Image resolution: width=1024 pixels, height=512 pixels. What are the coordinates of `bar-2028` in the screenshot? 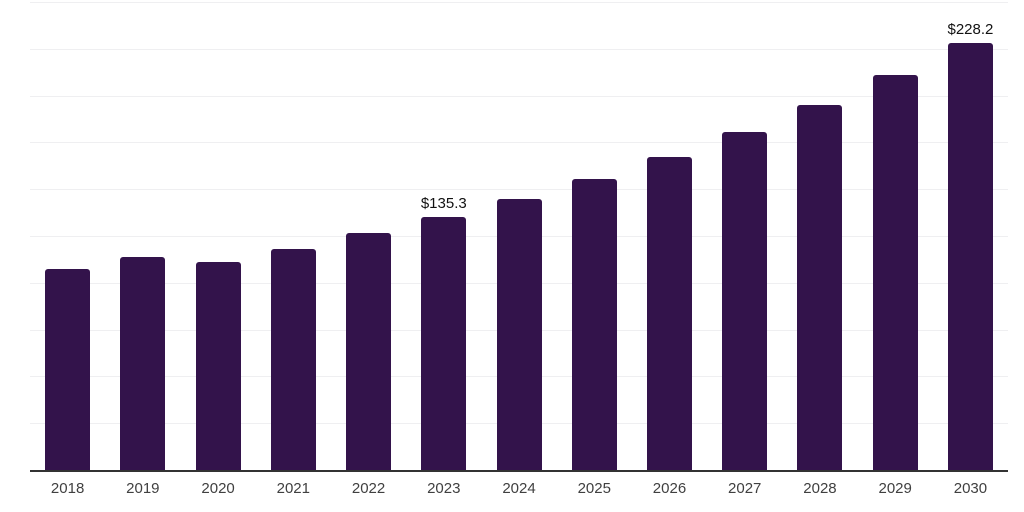 It's located at (820, 287).